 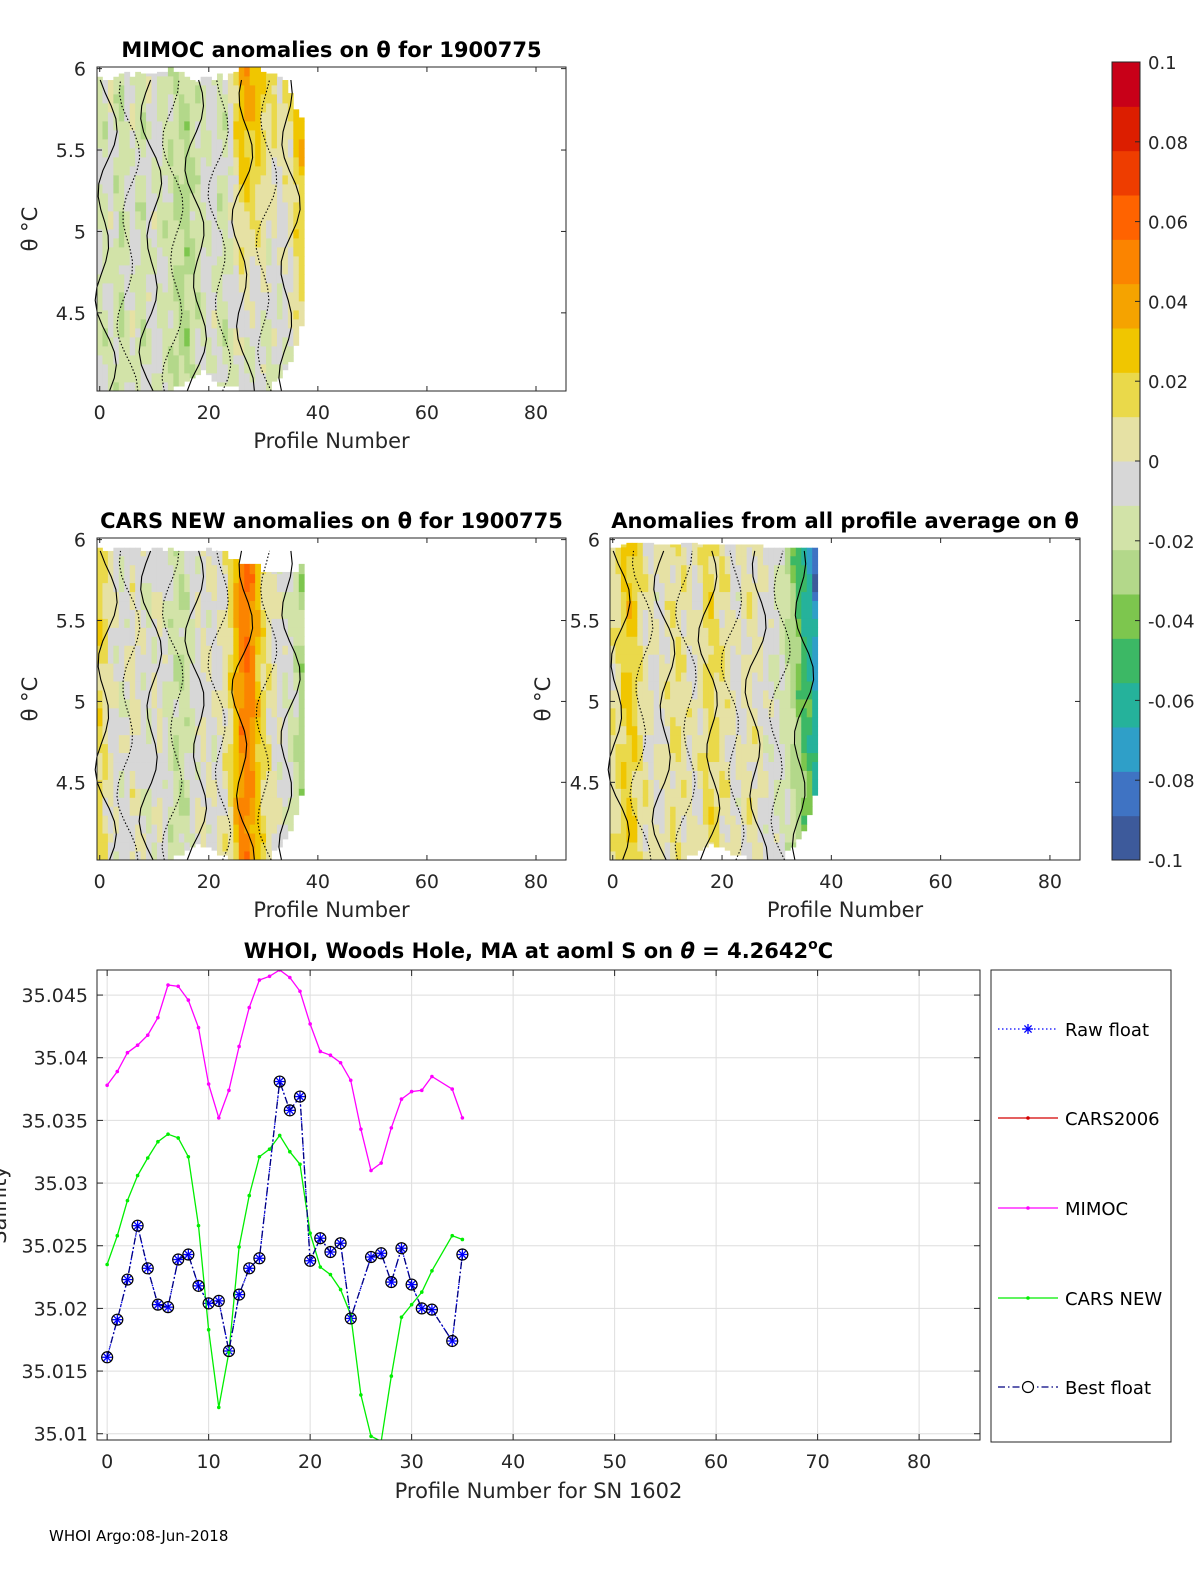 What do you see at coordinates (594, 541) in the screenshot?
I see `y-tick-label: 6` at bounding box center [594, 541].